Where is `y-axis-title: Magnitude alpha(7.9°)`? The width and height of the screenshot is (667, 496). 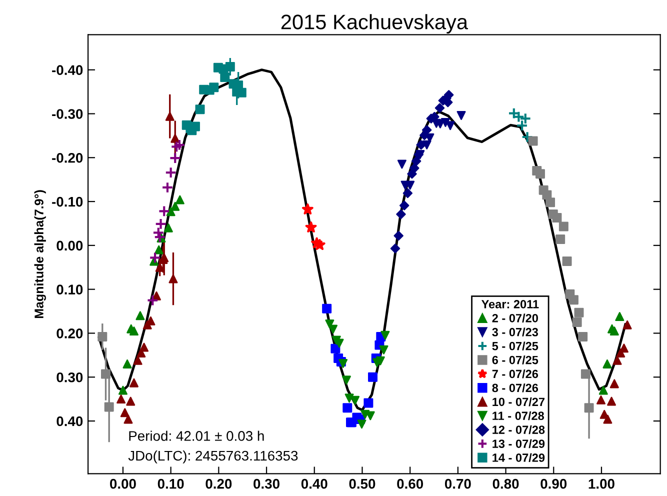 y-axis-title: Magnitude alpha(7.9°) is located at coordinates (40, 254).